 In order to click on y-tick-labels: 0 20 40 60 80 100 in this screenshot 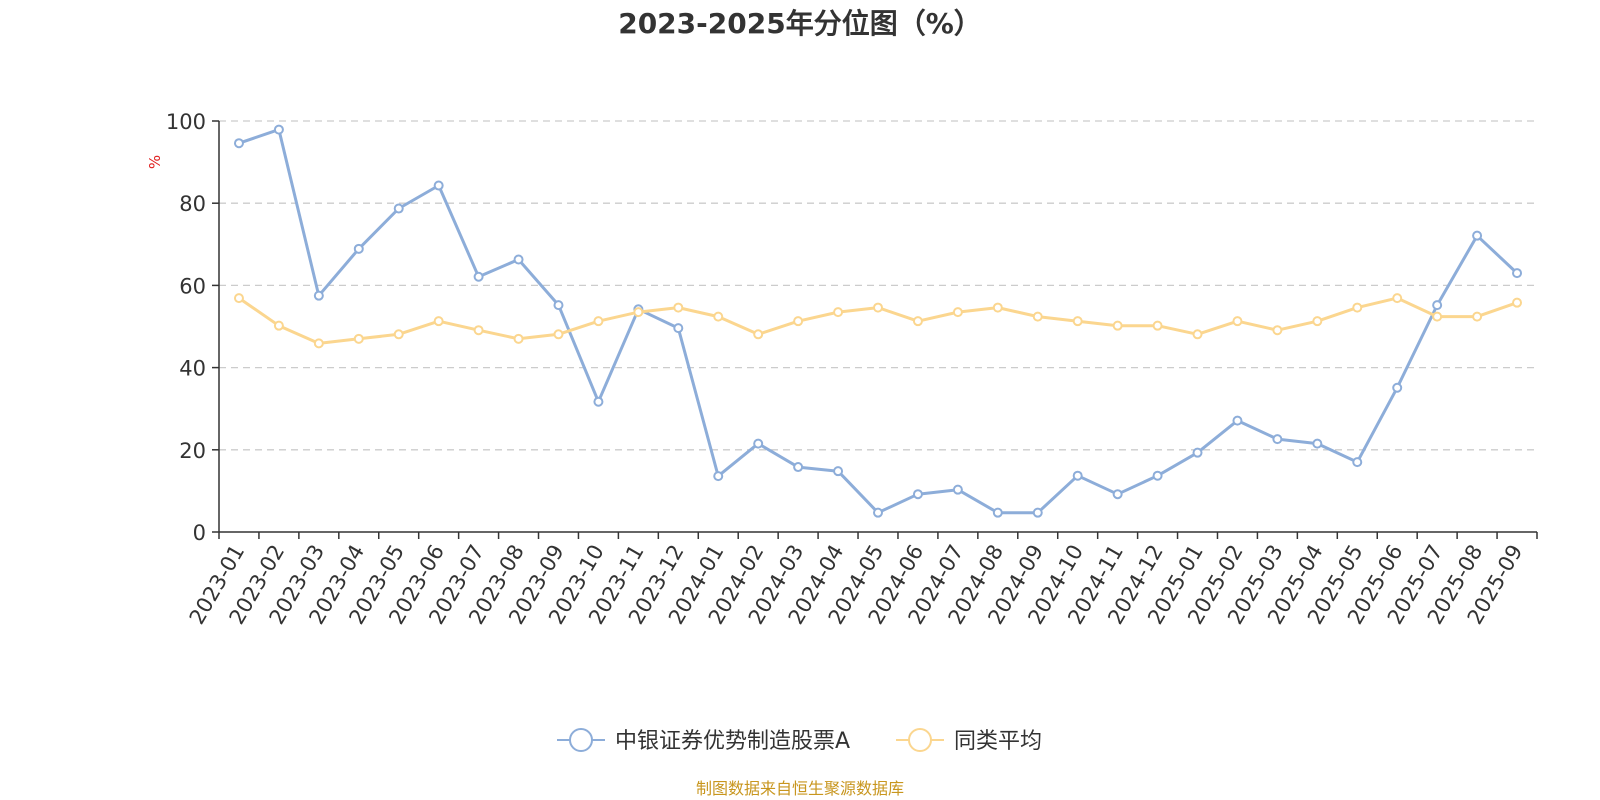, I will do `click(186, 327)`.